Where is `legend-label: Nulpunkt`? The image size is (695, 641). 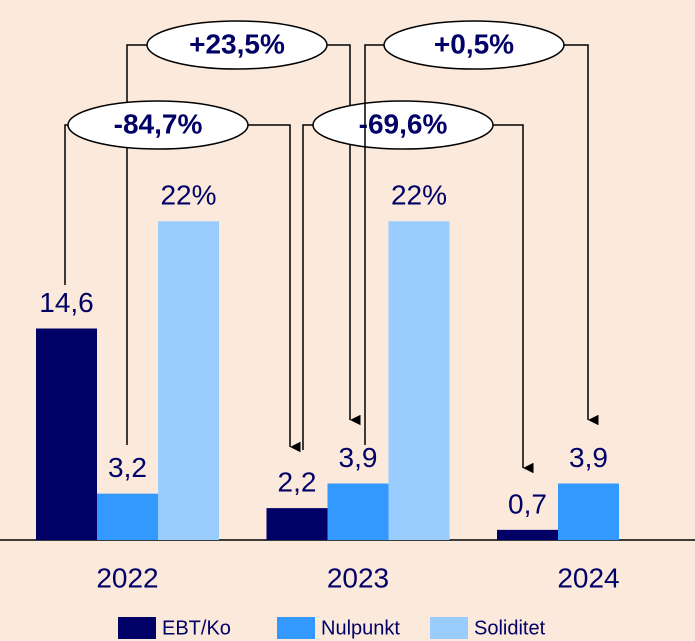
legend-label: Nulpunkt is located at coordinates (360, 628).